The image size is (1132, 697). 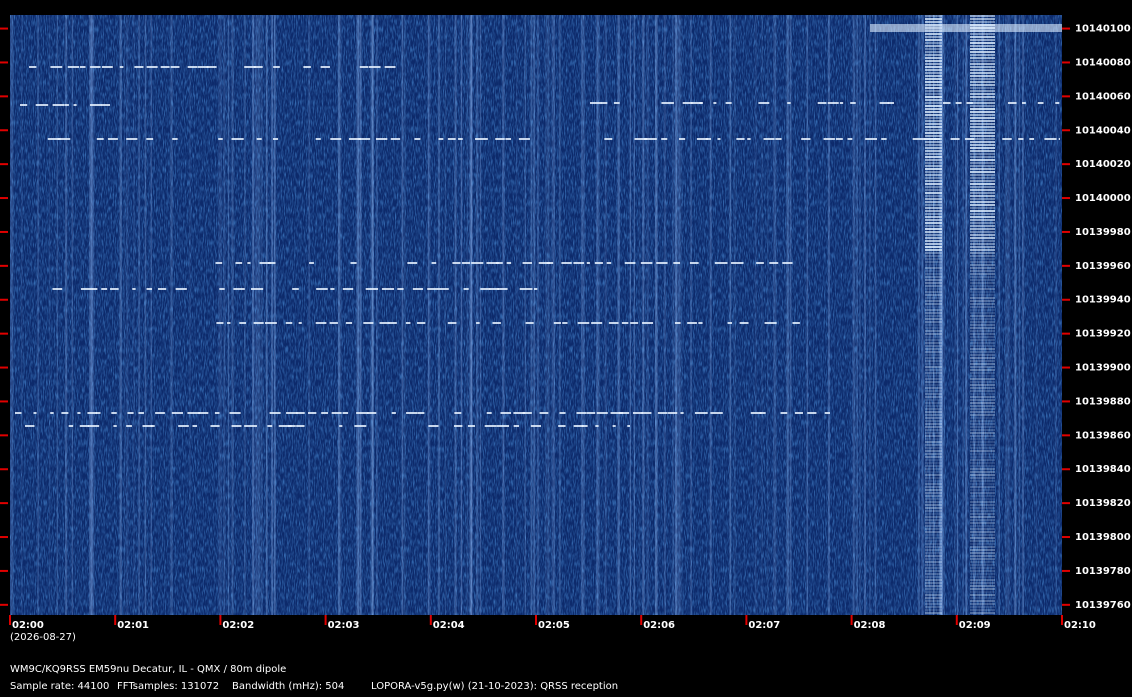 I want to click on y-tick-label: 10139900, so click(x=1103, y=368).